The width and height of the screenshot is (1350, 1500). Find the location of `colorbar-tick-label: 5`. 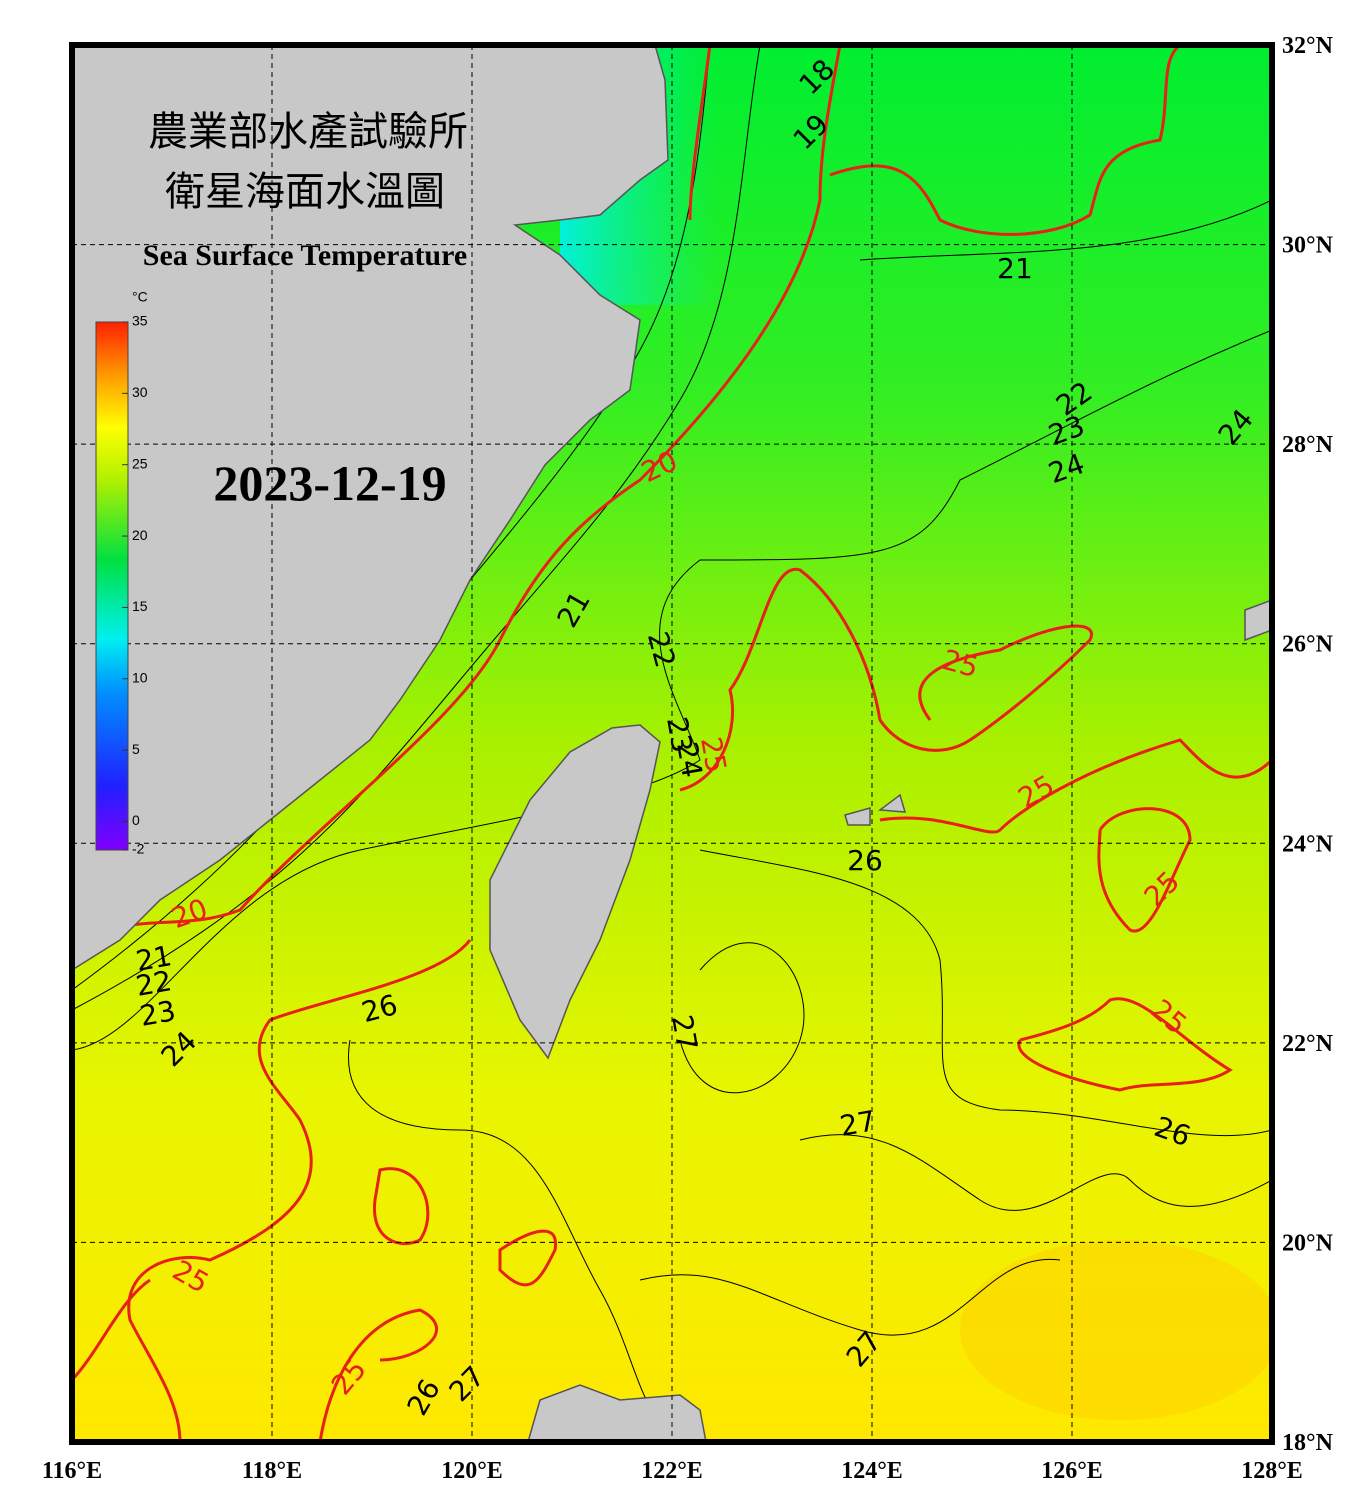

colorbar-tick-label: 5 is located at coordinates (136, 749).